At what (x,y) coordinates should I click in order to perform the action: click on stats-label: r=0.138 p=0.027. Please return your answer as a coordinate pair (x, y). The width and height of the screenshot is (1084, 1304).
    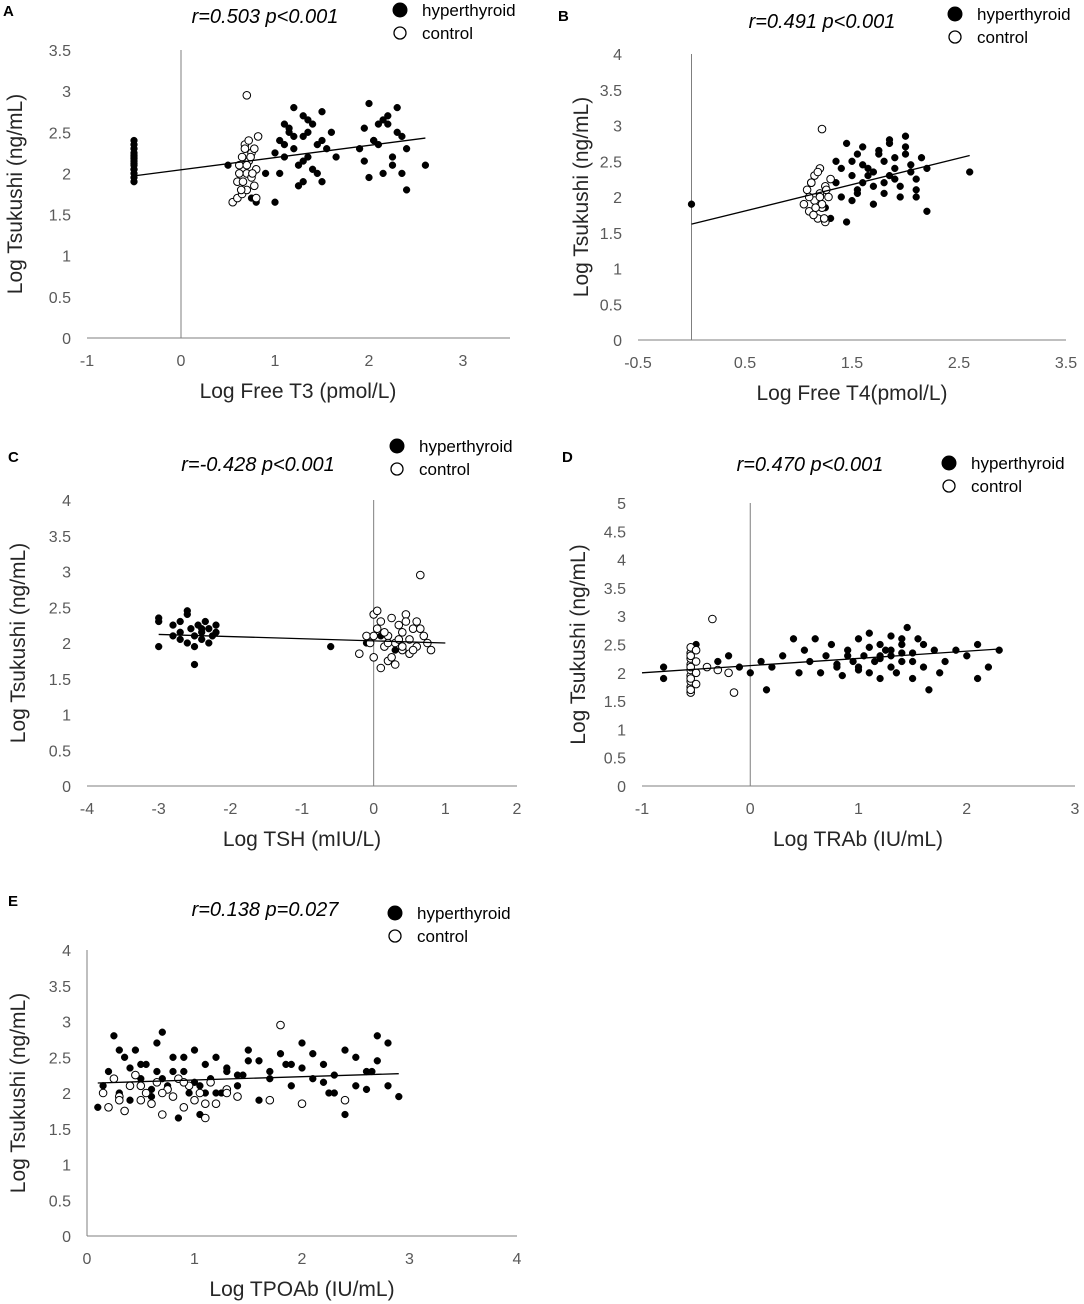
    Looking at the image, I should click on (266, 910).